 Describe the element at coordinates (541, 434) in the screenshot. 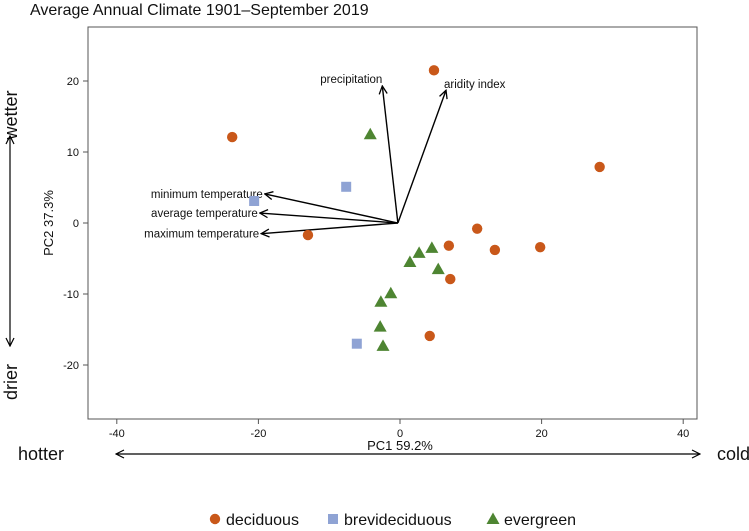

I see `x-tick-label: 20` at that location.